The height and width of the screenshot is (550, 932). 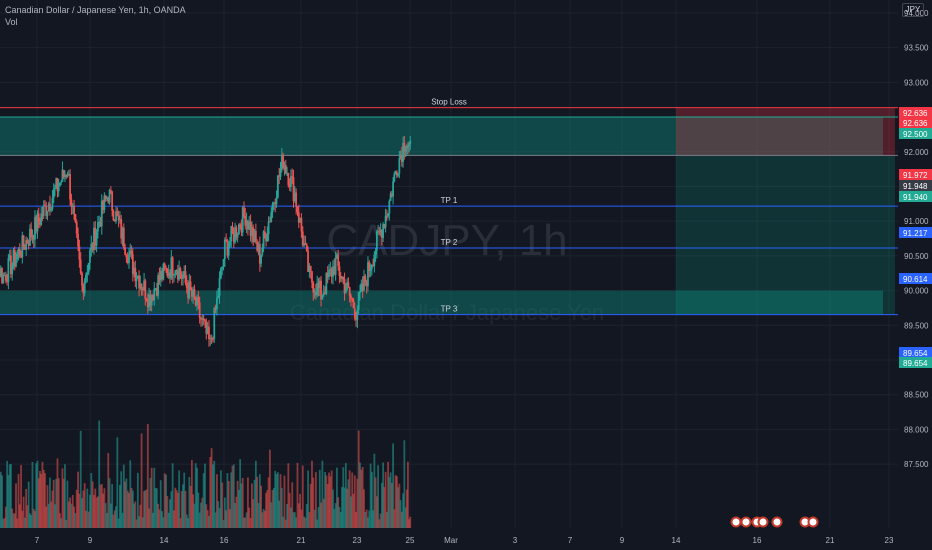 I want to click on price-badge-label: 89.654, so click(x=915, y=353).